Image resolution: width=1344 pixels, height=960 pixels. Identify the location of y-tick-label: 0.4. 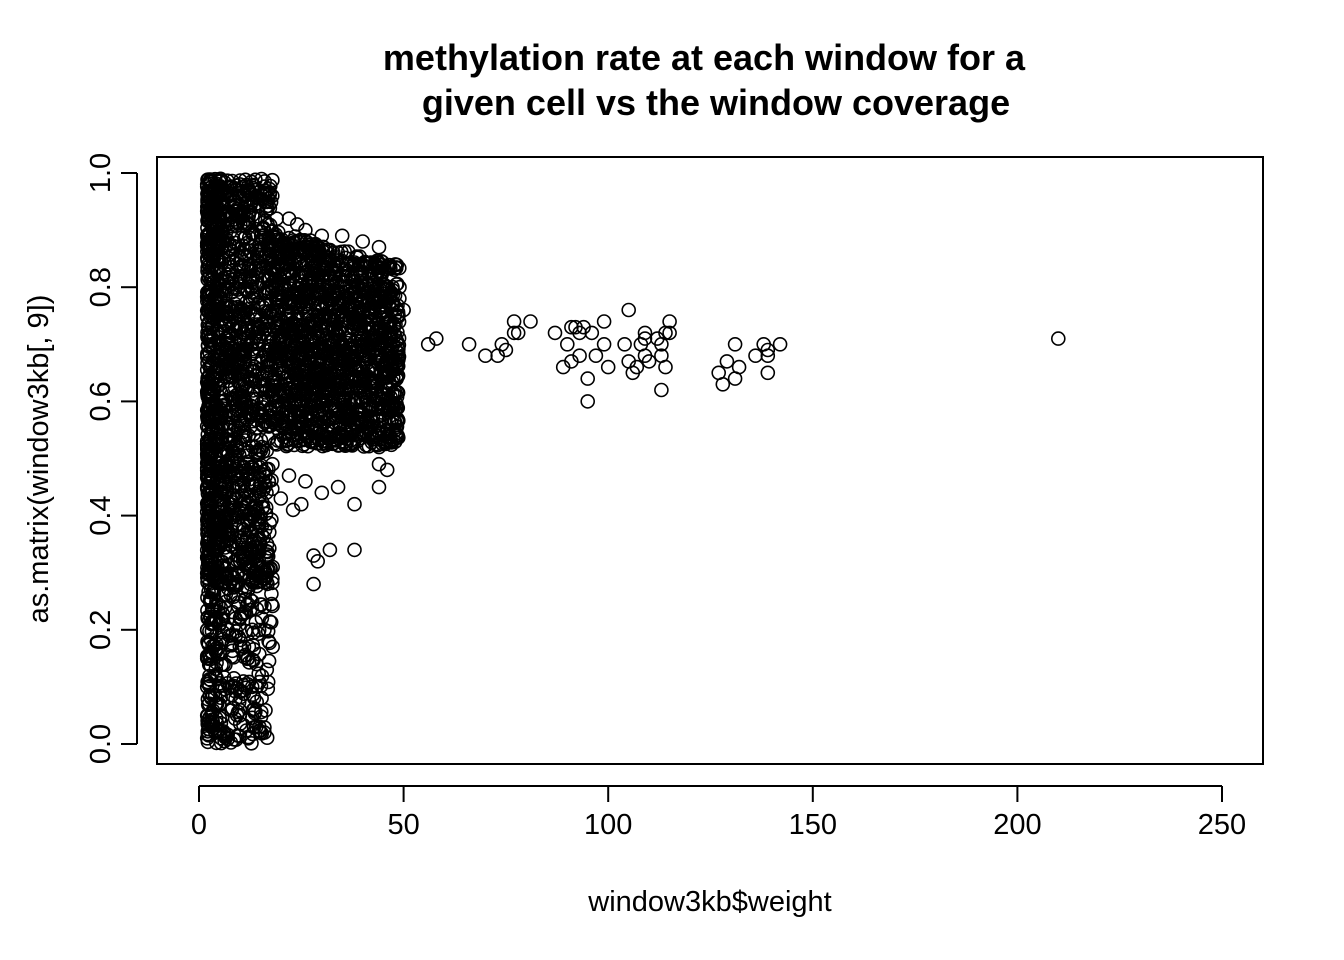
(101, 515).